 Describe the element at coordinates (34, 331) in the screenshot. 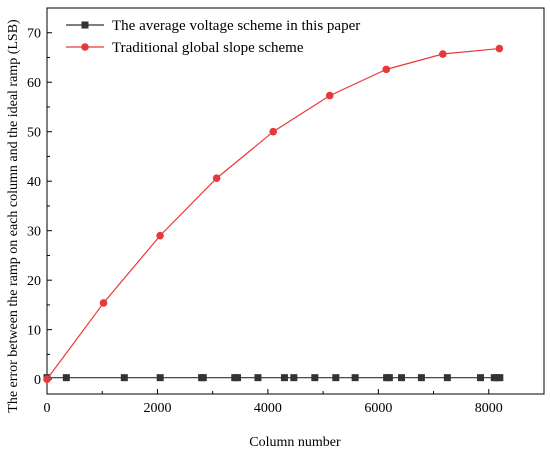

I see `y-tick-label: 10` at that location.